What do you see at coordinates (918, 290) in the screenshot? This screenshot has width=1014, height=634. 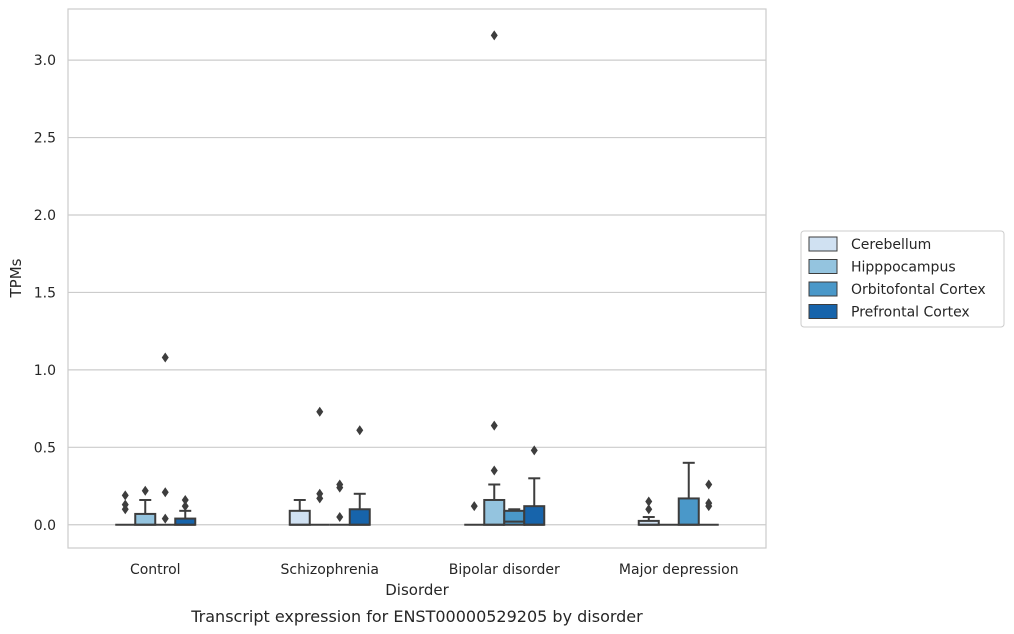 I see `legend-label: Orbitofontal Cortex` at bounding box center [918, 290].